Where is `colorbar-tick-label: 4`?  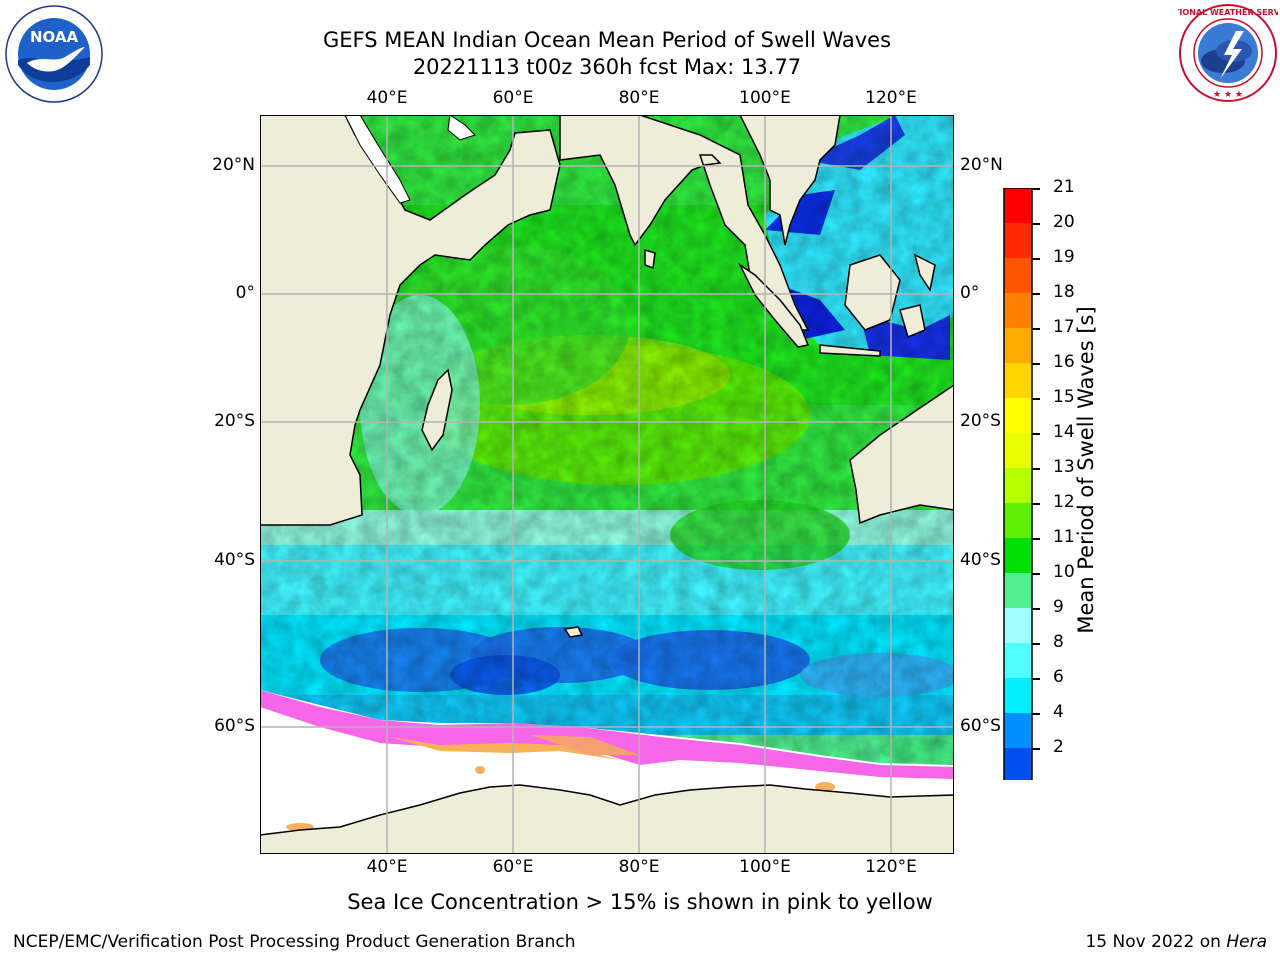 colorbar-tick-label: 4 is located at coordinates (1058, 712).